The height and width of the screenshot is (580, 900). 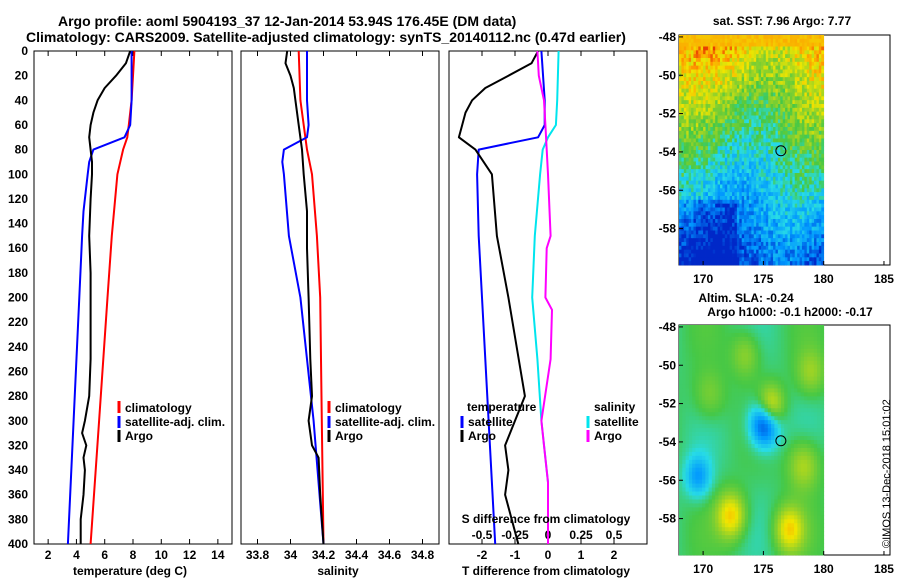 What do you see at coordinates (390, 555) in the screenshot?
I see `x-tick-label: 34.6` at bounding box center [390, 555].